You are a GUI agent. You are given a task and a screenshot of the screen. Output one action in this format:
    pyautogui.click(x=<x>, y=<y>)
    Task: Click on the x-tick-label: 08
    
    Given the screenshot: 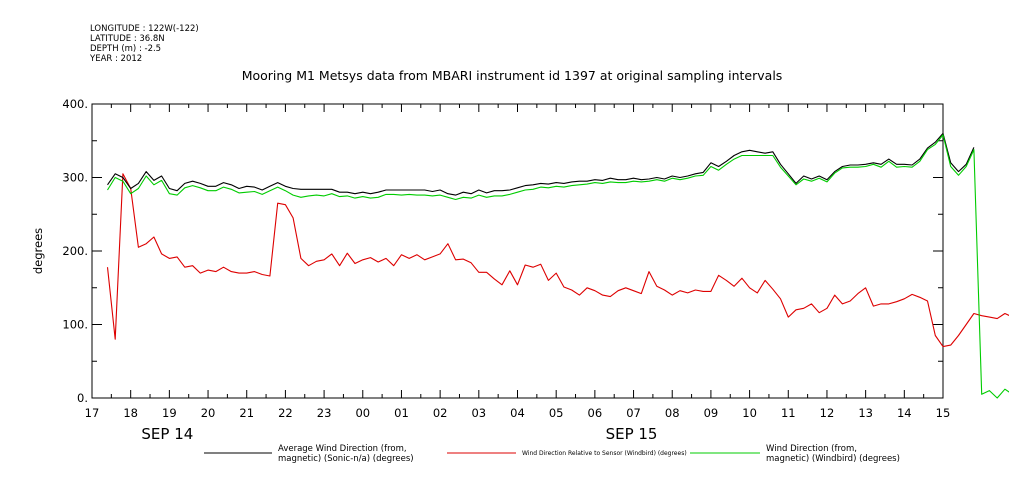 What is the action you would take?
    pyautogui.click(x=672, y=413)
    